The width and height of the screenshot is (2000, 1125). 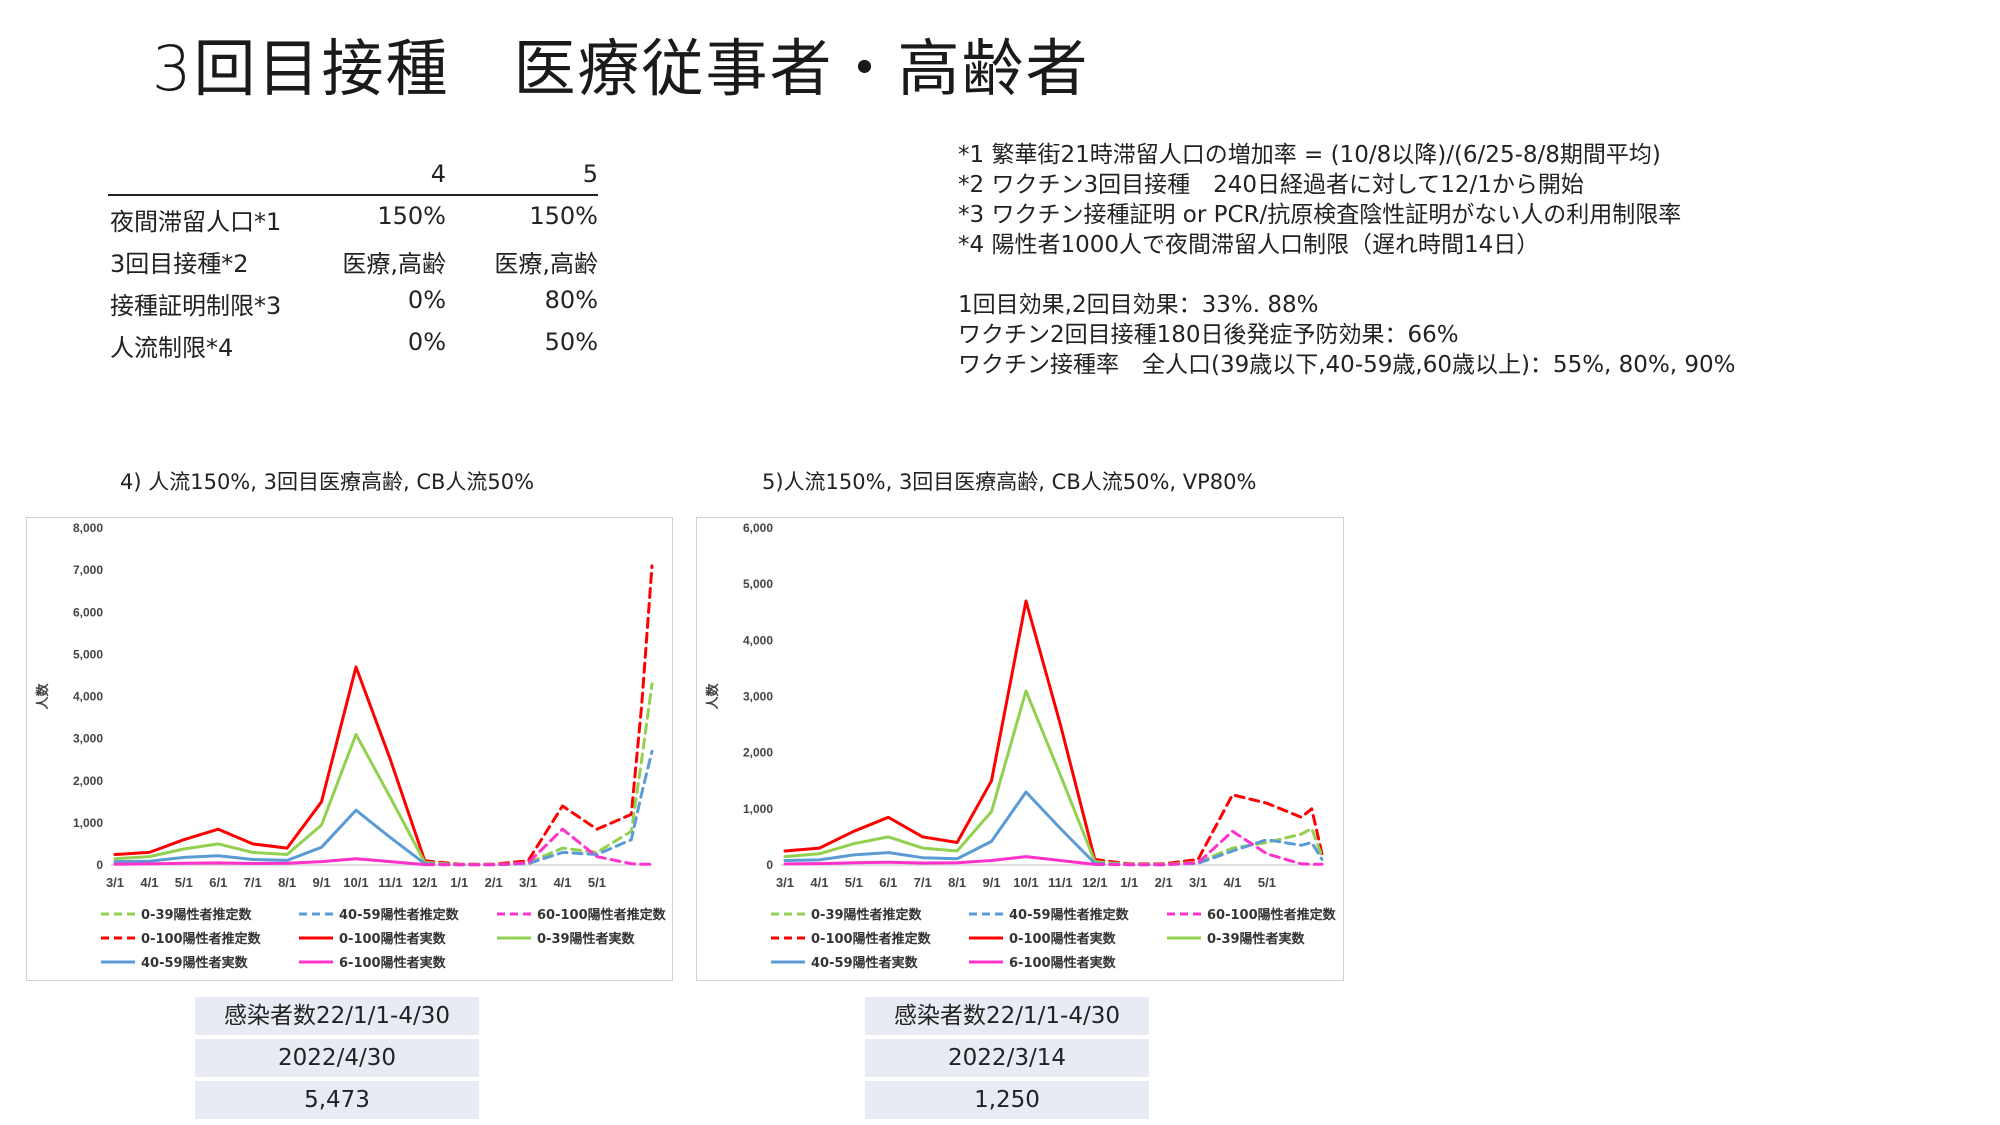 I want to click on stat-value: 1,250, so click(x=1007, y=1100).